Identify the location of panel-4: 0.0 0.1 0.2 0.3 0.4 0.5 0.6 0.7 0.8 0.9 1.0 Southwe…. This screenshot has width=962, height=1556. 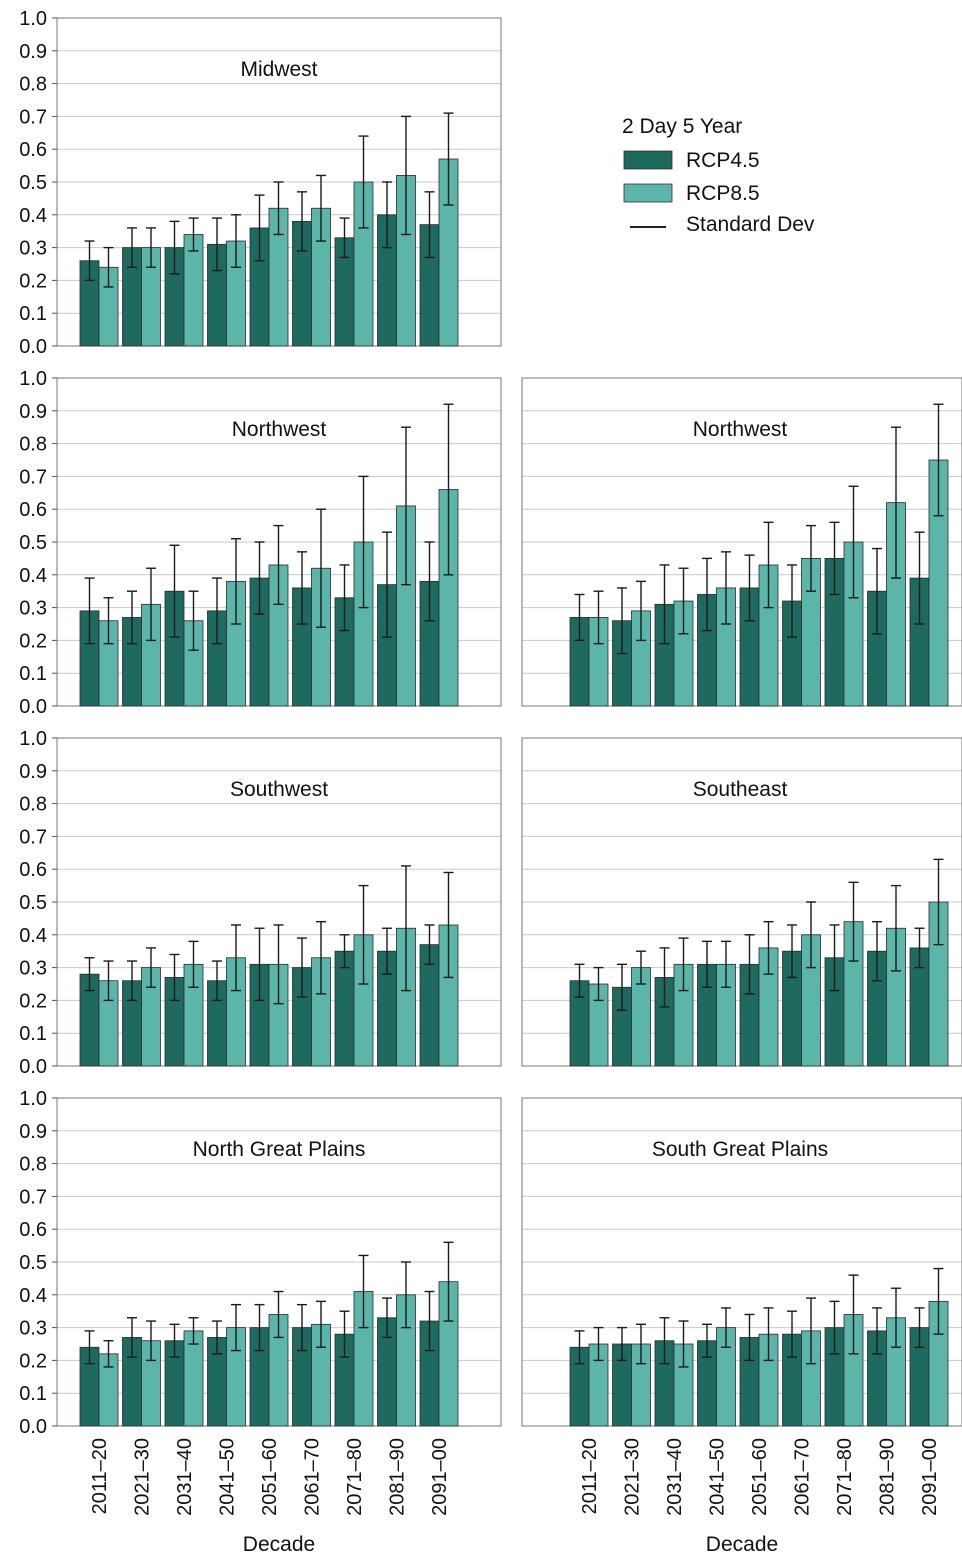
(260, 903).